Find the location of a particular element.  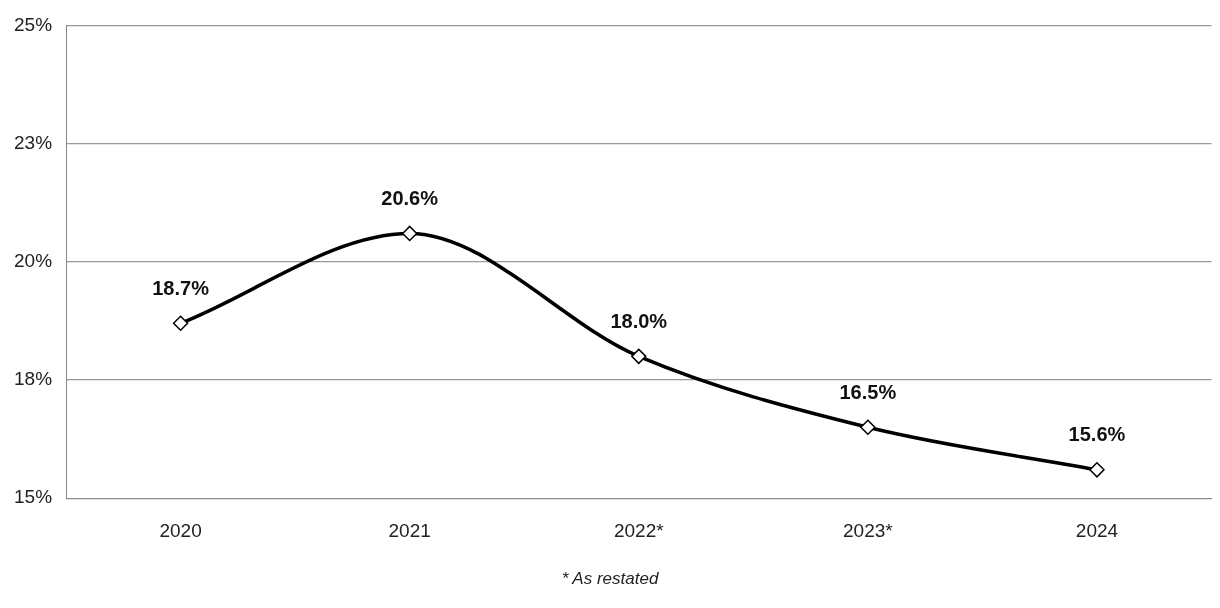

text: * As restated is located at coordinates (610, 579).